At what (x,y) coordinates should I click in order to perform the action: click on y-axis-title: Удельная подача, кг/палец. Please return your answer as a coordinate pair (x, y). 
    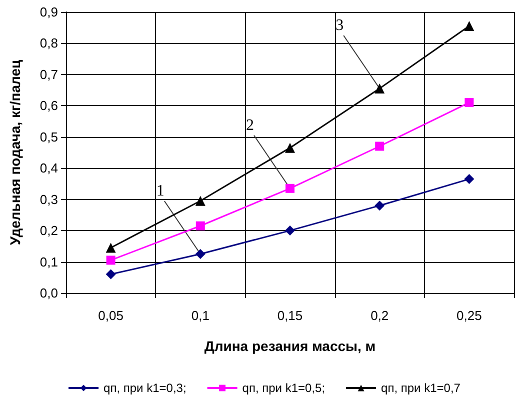
    Looking at the image, I should click on (15, 153).